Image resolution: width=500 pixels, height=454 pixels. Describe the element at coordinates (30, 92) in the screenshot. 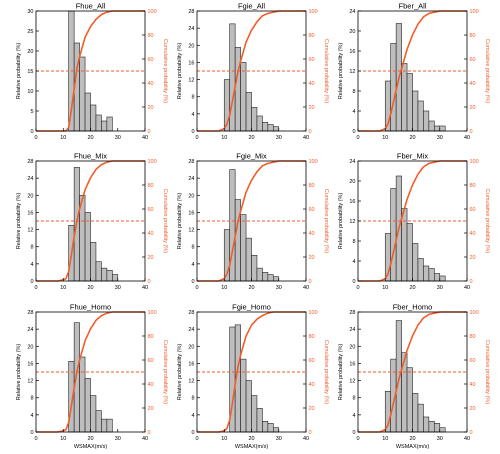

I see `y-tick-label: 10` at that location.